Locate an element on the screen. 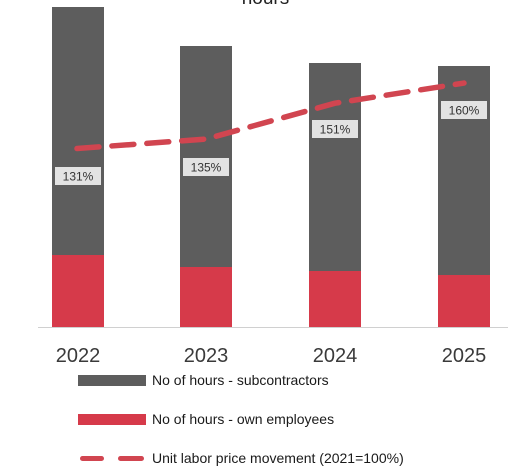 The image size is (531, 470). data-label-box-2025 is located at coordinates (464, 110).